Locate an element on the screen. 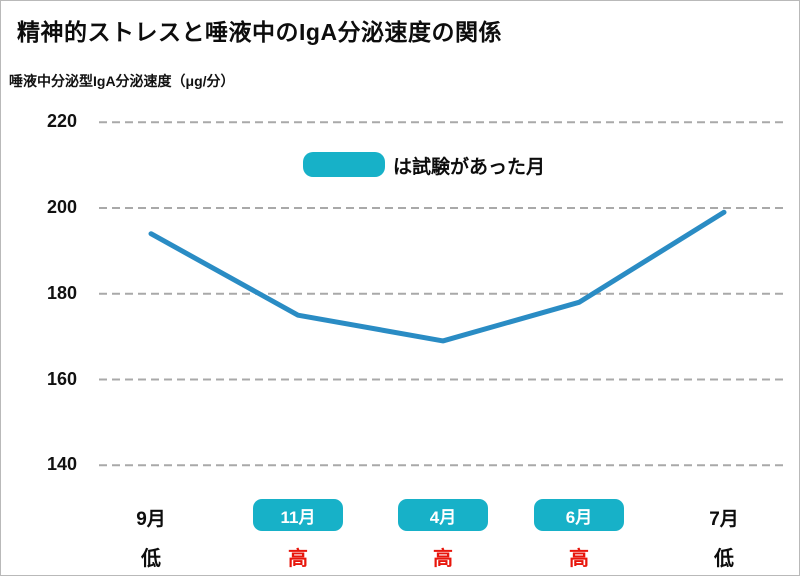  month-label-highlighted: 4月 is located at coordinates (443, 515).